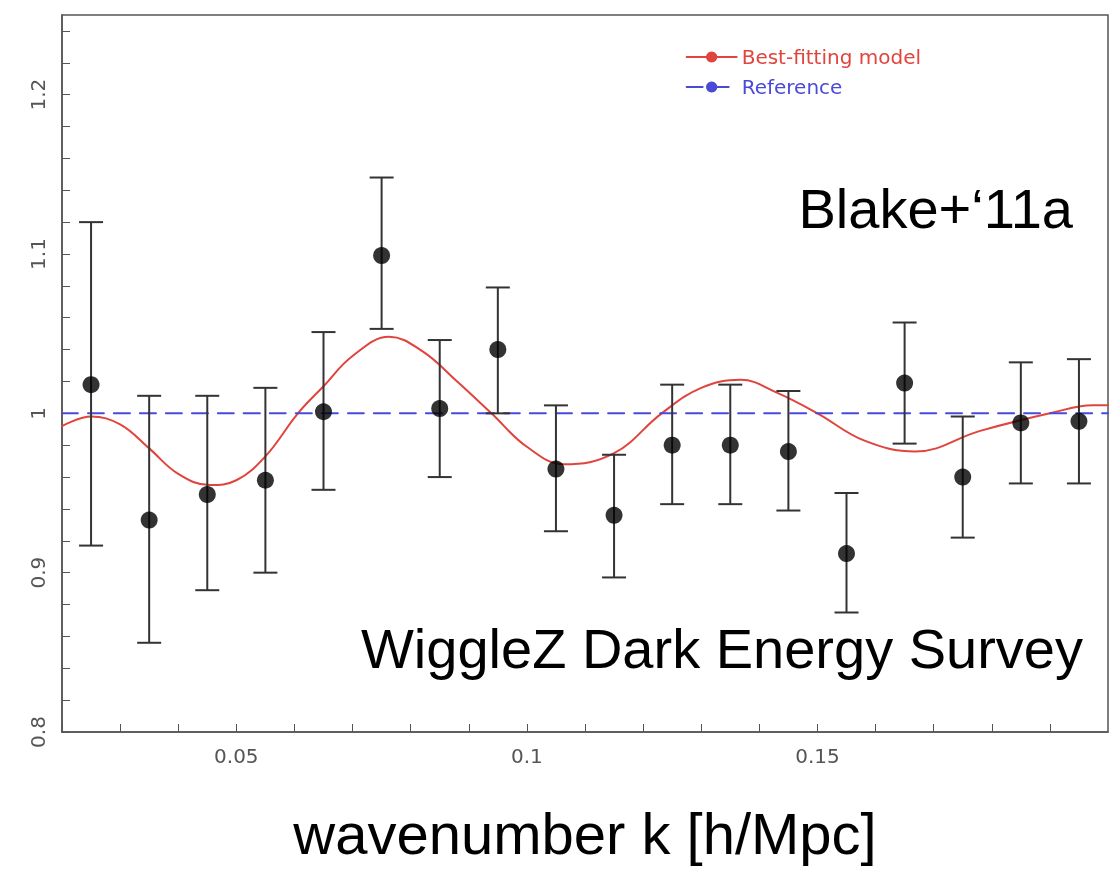 Image resolution: width=1111 pixels, height=874 pixels. I want to click on legend-label: Best-fitting model, so click(831, 57).